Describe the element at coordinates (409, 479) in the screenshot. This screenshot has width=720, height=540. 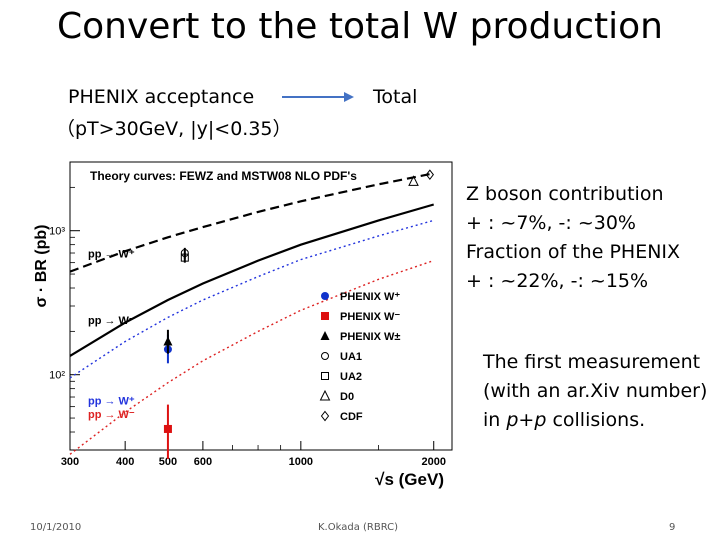
I see `x-axis-label: √s (GeV)` at that location.